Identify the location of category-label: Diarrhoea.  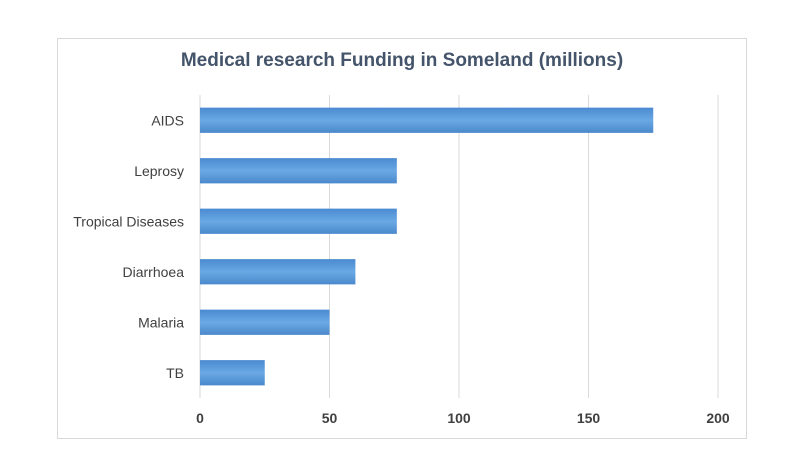
(154, 272).